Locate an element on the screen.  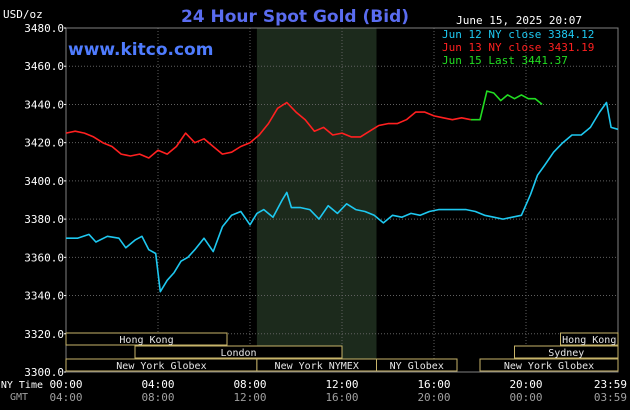
y-tick-label: 3460.0 is located at coordinates (44, 66).